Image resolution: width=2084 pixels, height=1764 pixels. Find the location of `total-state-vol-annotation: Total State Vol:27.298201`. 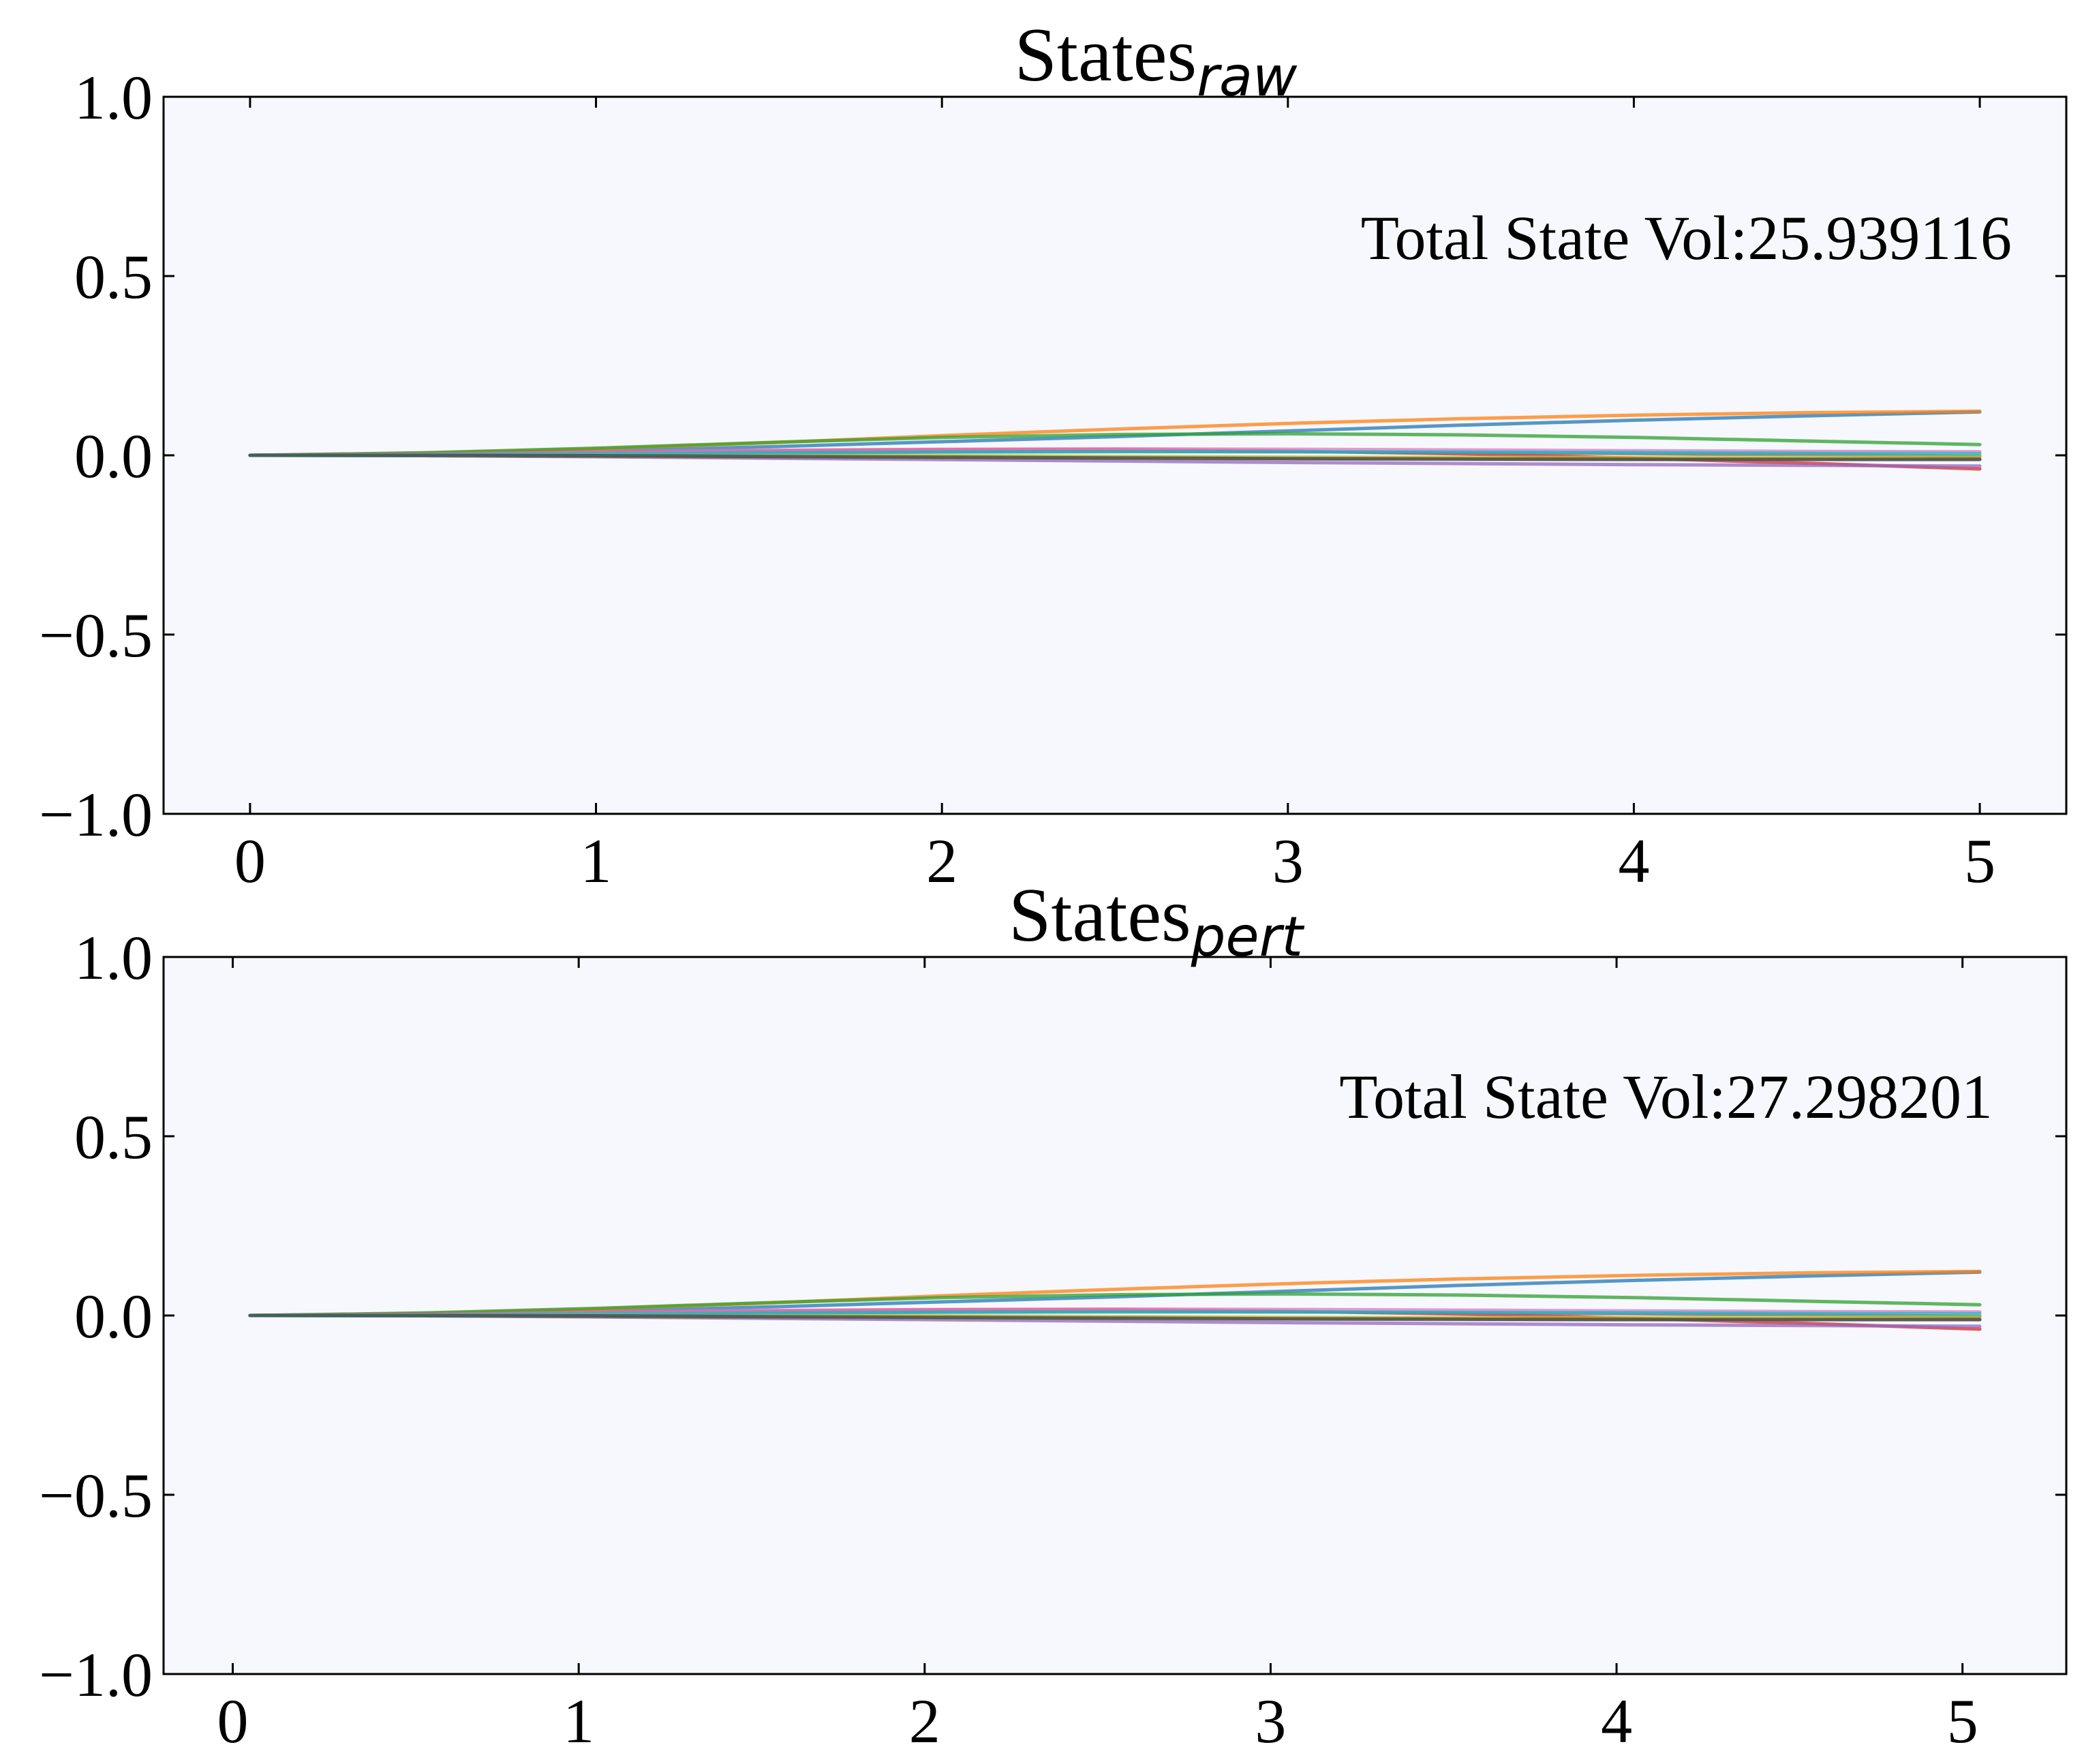

total-state-vol-annotation: Total State Vol:27.298201 is located at coordinates (1666, 1096).